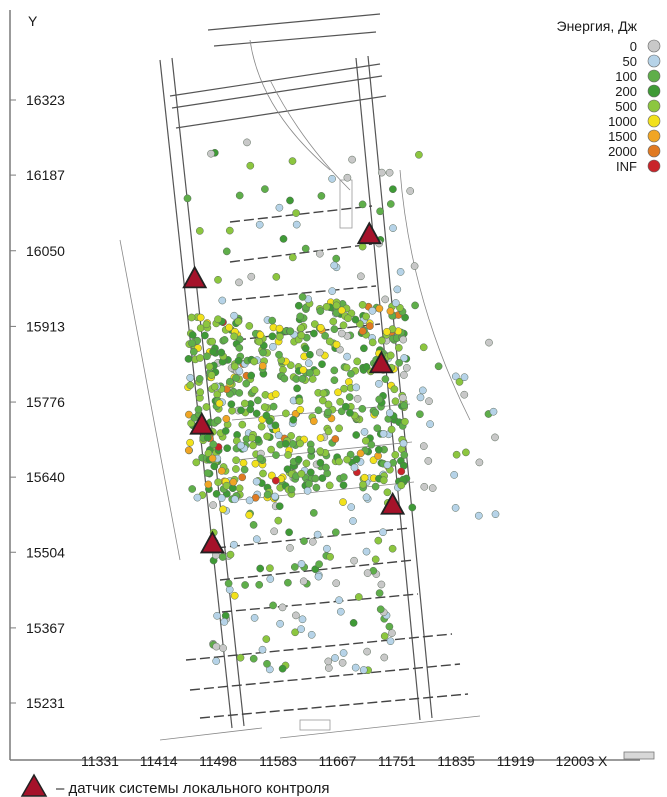 The height and width of the screenshot is (797, 667). Describe the element at coordinates (45, 402) in the screenshot. I see `y-tick-label: 15776` at that location.